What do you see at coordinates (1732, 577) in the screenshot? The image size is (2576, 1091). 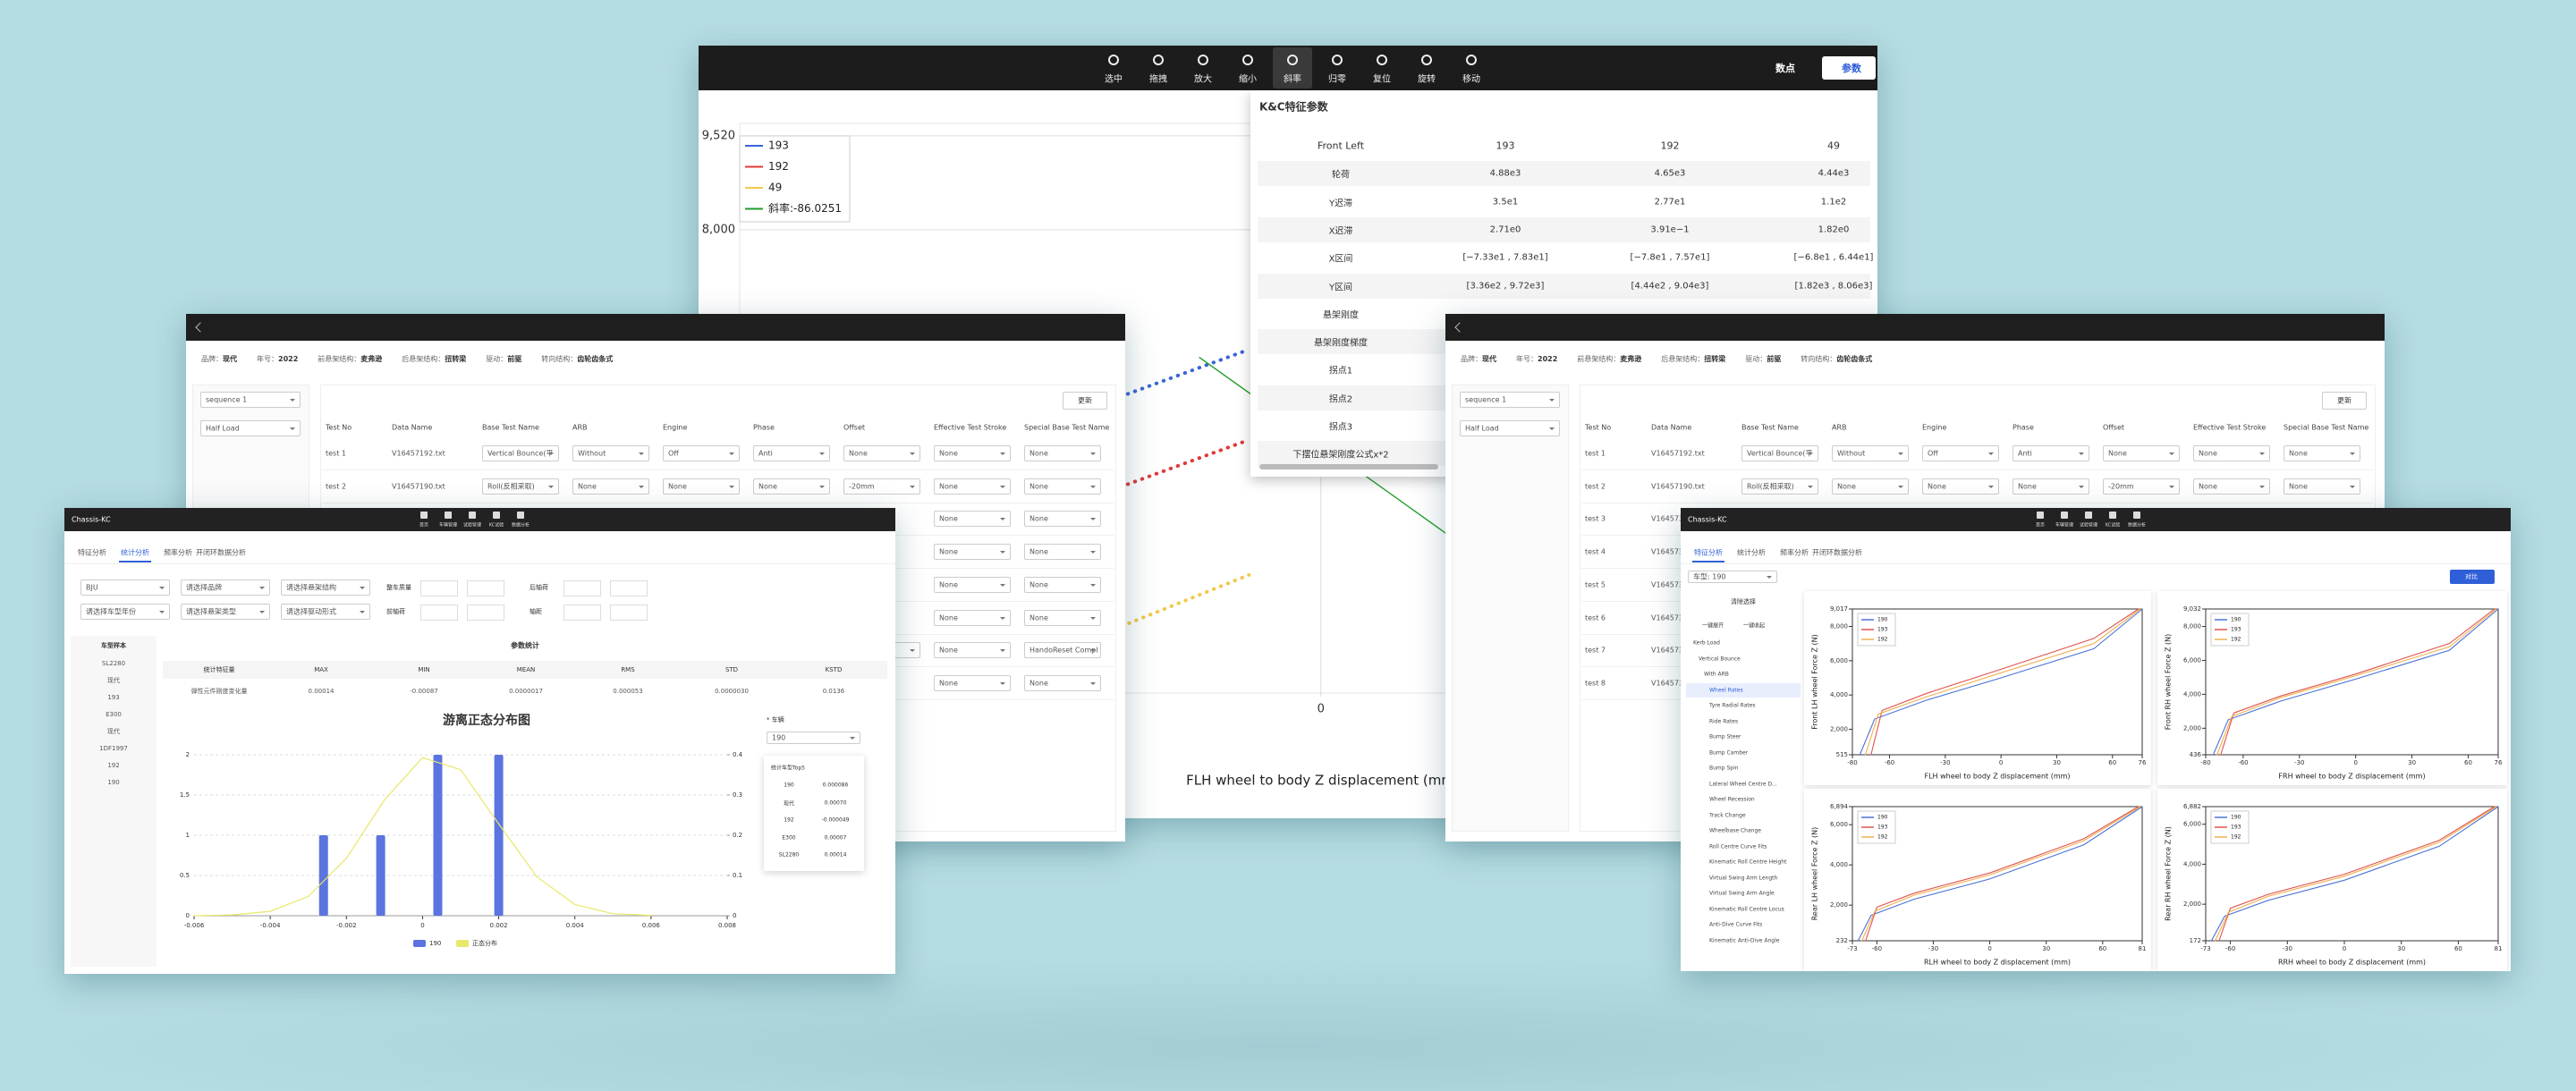 I see `select: 车型: 190` at bounding box center [1732, 577].